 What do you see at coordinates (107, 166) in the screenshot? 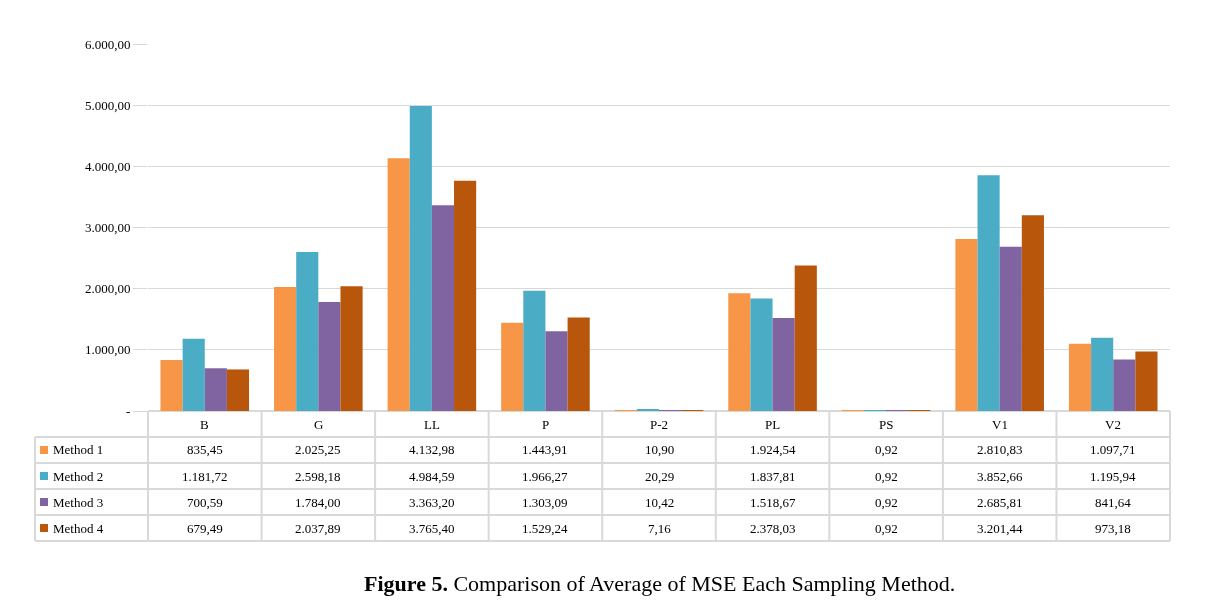
I see `y-tick-label: 4.000,00` at bounding box center [107, 166].